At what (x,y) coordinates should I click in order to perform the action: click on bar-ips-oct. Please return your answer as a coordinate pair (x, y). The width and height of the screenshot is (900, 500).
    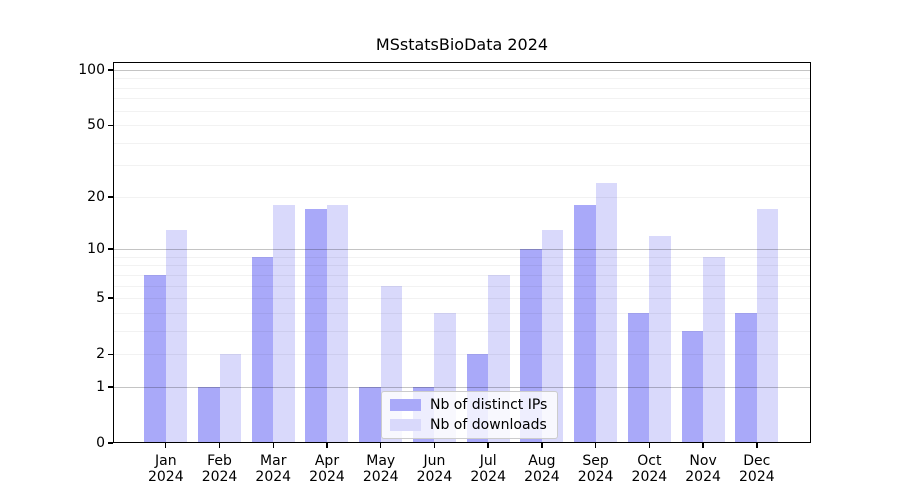
    Looking at the image, I should click on (638, 377).